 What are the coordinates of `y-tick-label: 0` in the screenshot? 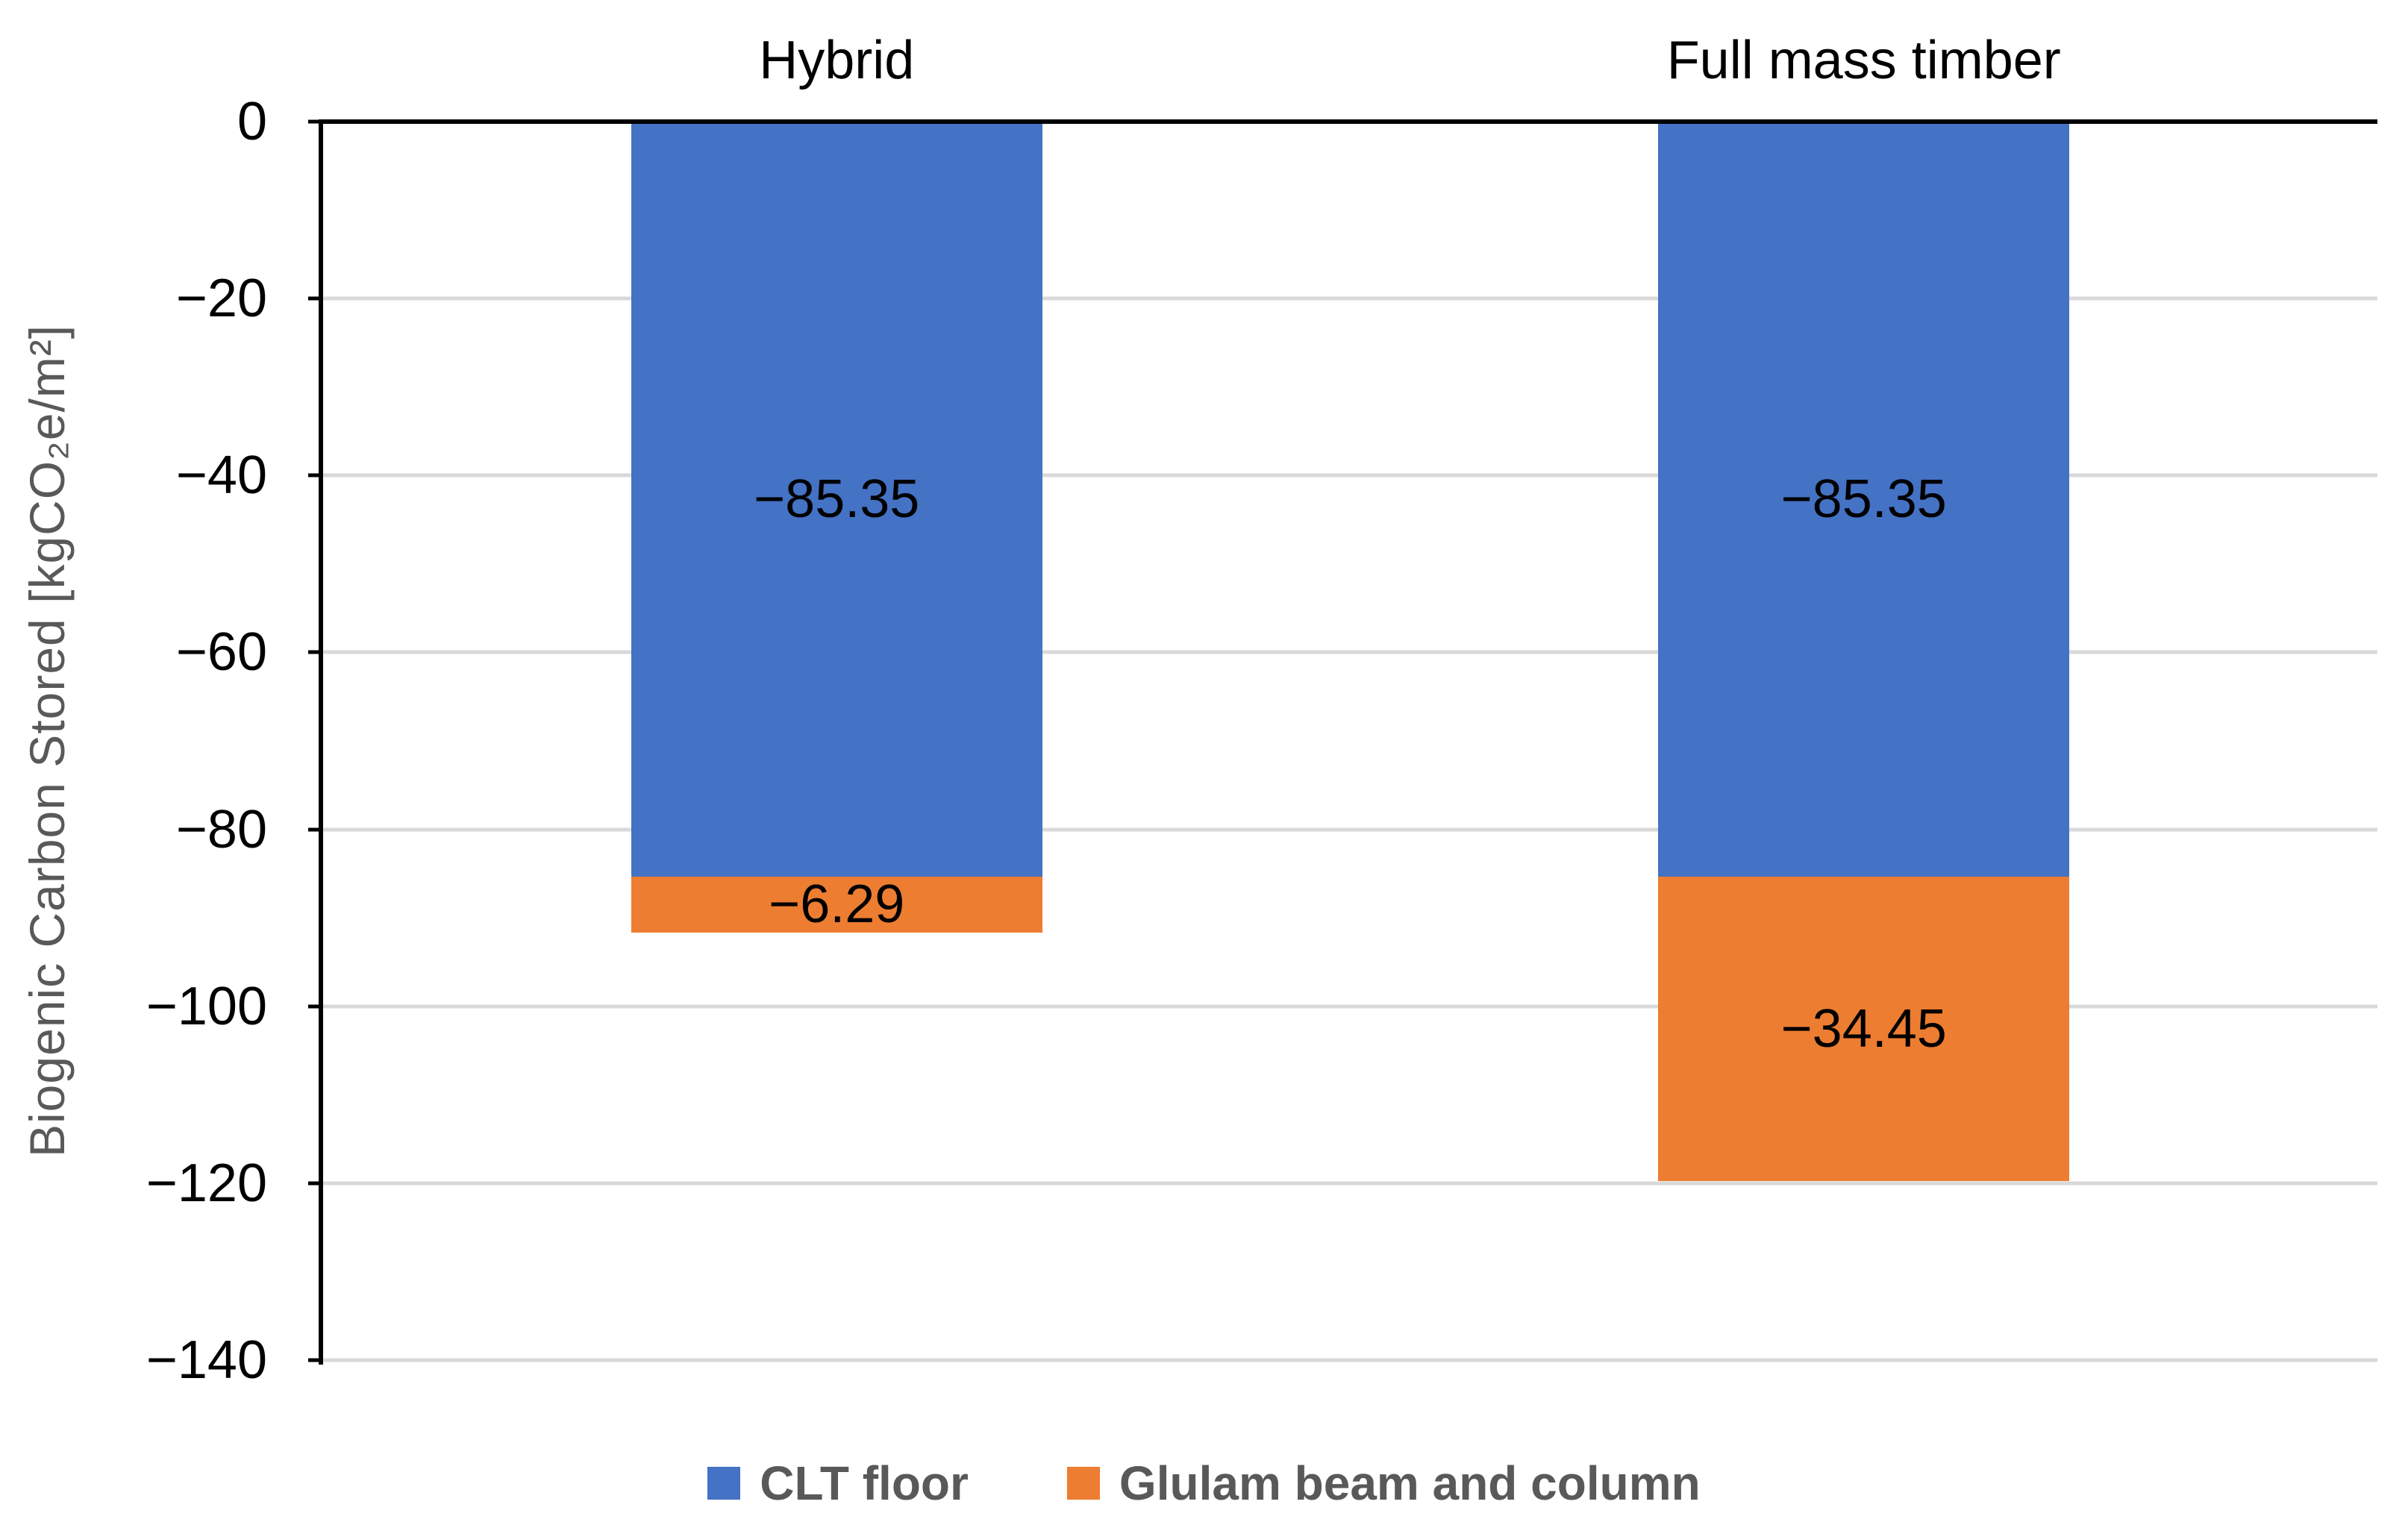 It's located at (252, 121).